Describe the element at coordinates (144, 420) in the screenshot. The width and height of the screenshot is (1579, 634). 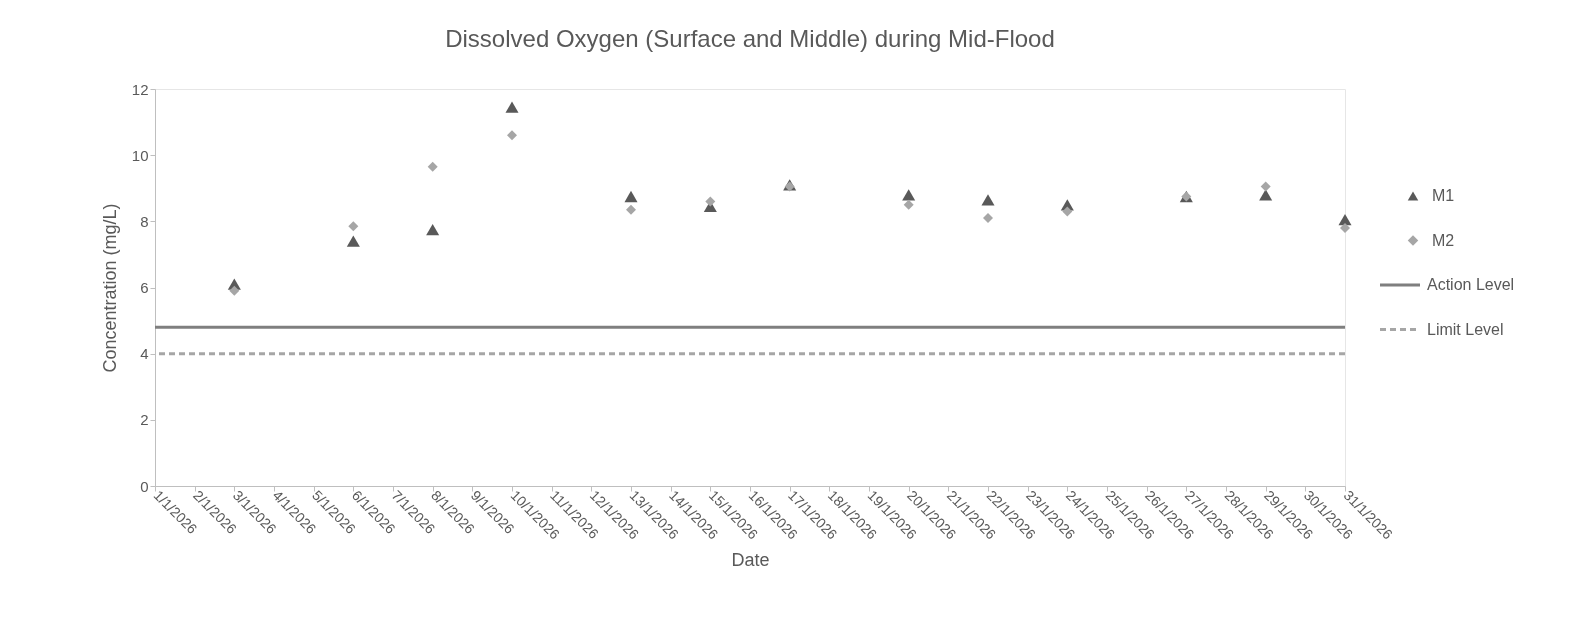
I see `y-tick-label: 2` at that location.